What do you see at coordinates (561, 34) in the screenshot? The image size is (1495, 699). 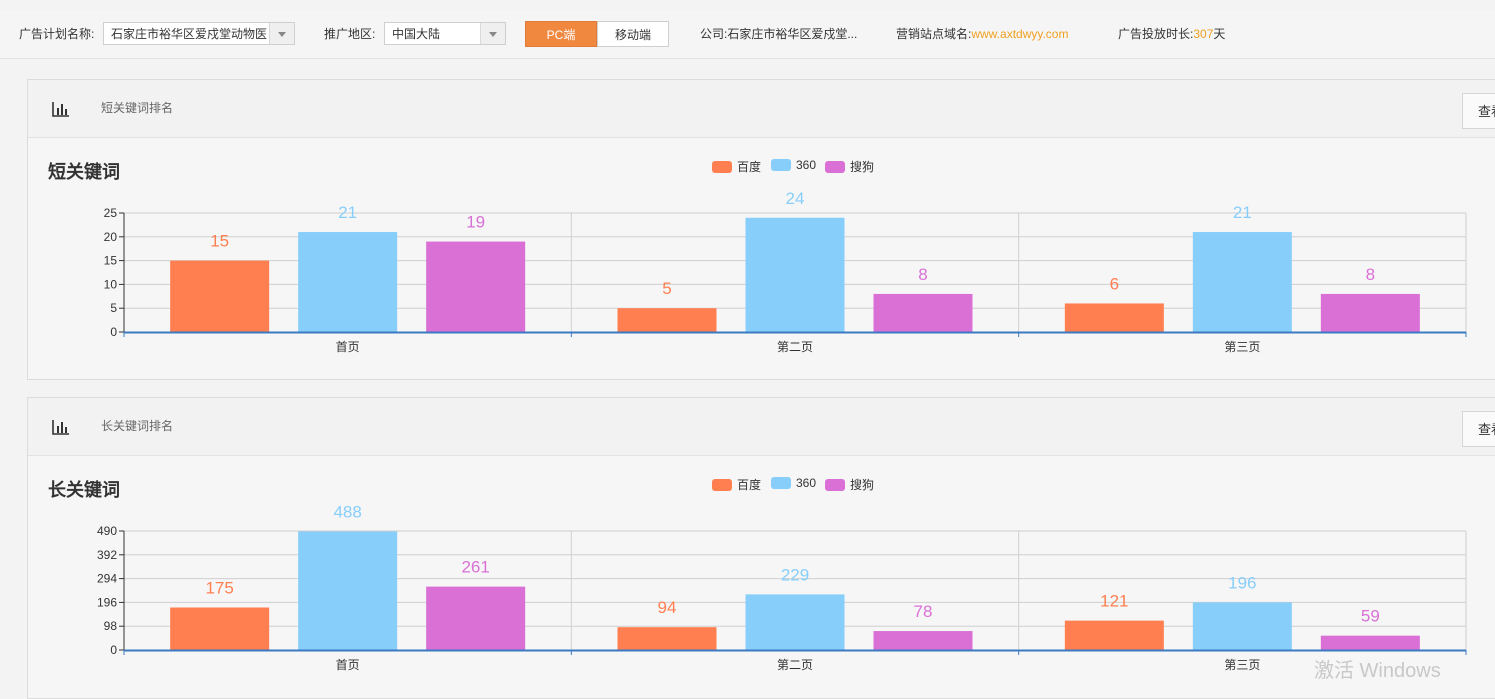 I see `tab-pc: PC端` at bounding box center [561, 34].